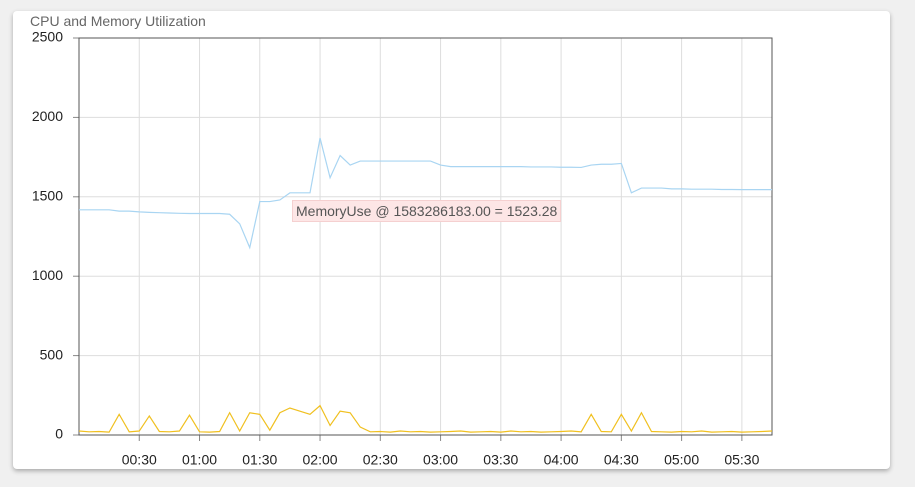 The image size is (915, 487). Describe the element at coordinates (320, 460) in the screenshot. I see `x-tick-label: 02:00` at that location.